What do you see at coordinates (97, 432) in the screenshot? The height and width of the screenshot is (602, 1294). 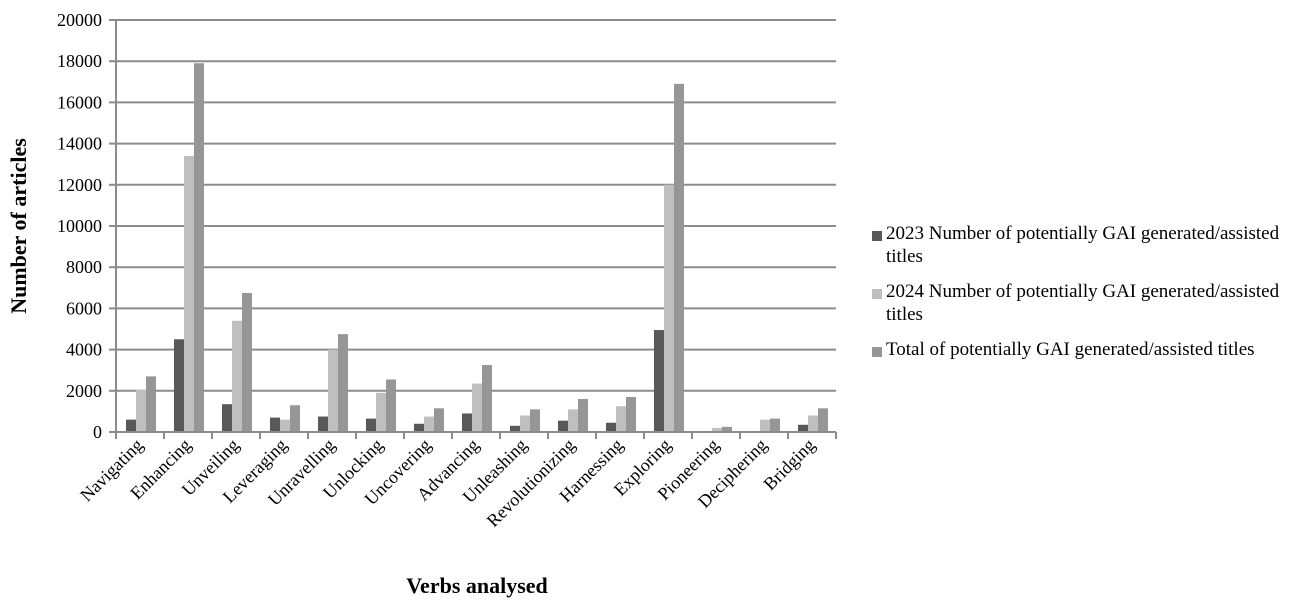 I see `y-tick-label: 0` at bounding box center [97, 432].